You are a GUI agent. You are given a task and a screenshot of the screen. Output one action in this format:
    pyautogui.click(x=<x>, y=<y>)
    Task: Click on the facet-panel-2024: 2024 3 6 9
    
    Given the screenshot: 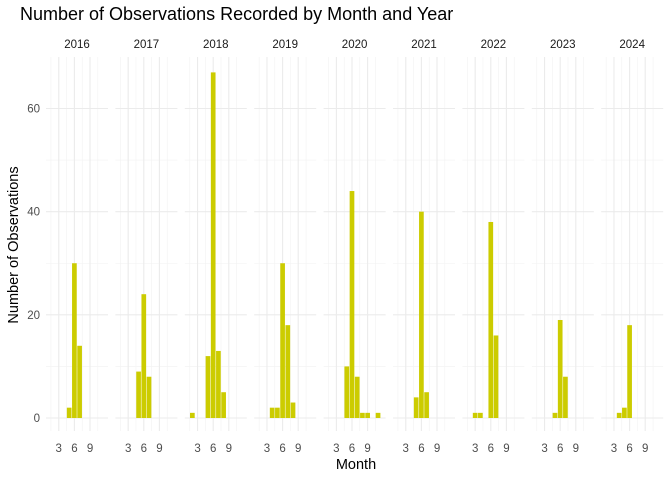 What is the action you would take?
    pyautogui.click(x=632, y=247)
    